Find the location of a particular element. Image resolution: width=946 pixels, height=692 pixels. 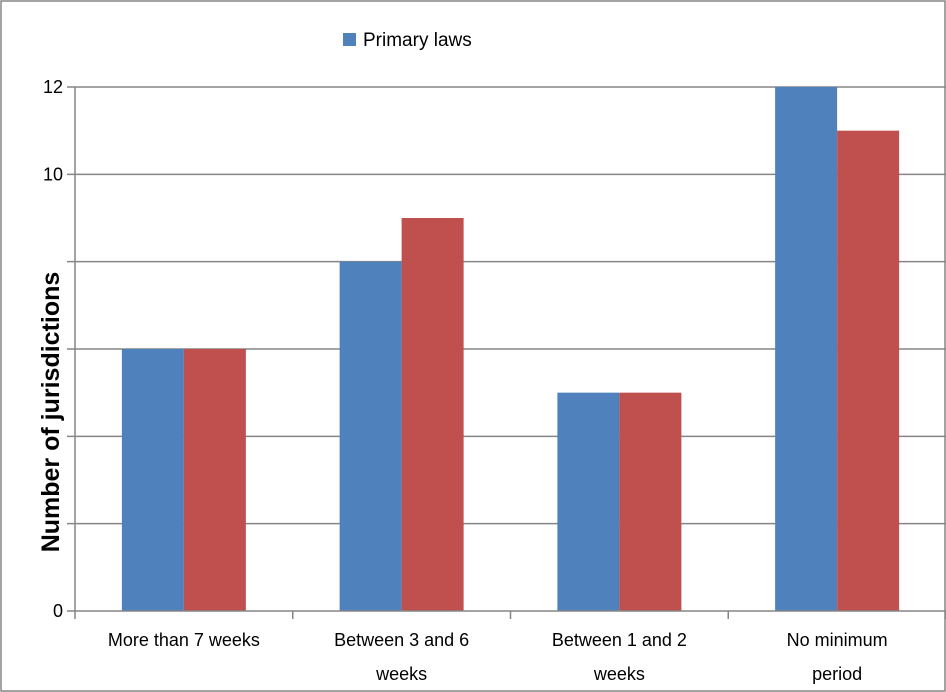

x-category-label: More than 7 weeks is located at coordinates (184, 640).